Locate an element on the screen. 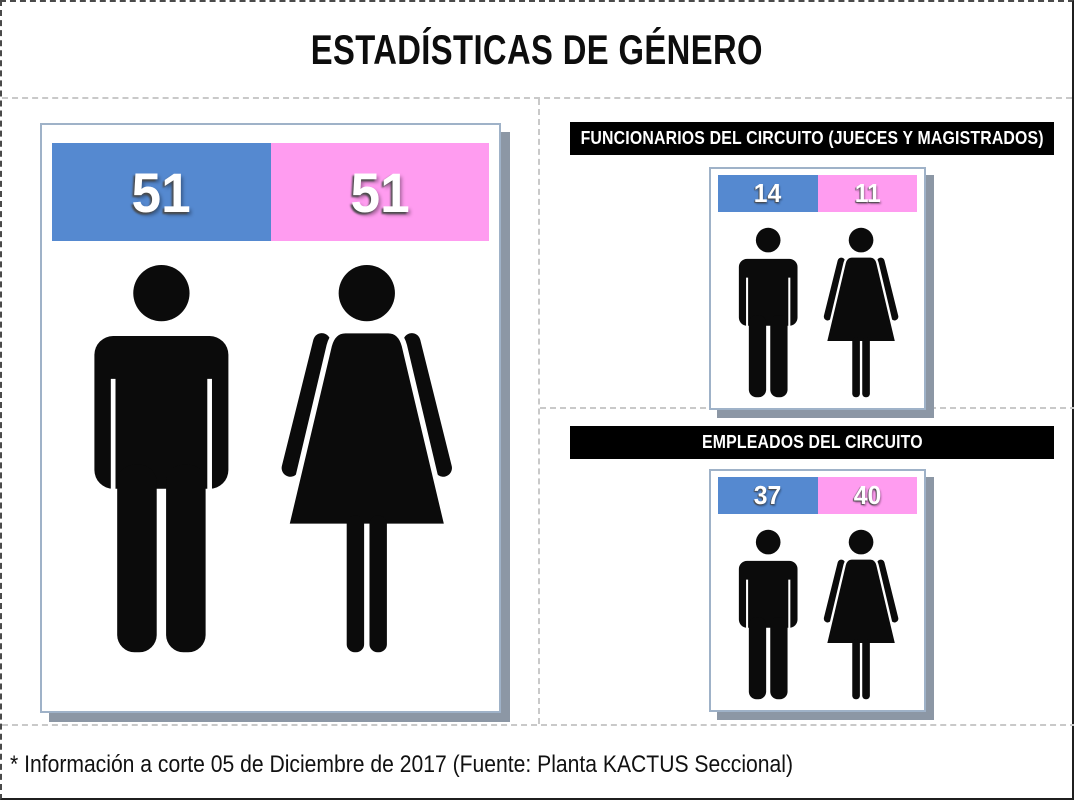 This screenshot has height=800, width=1074. funcionarios-female-count: 11 is located at coordinates (867, 193).